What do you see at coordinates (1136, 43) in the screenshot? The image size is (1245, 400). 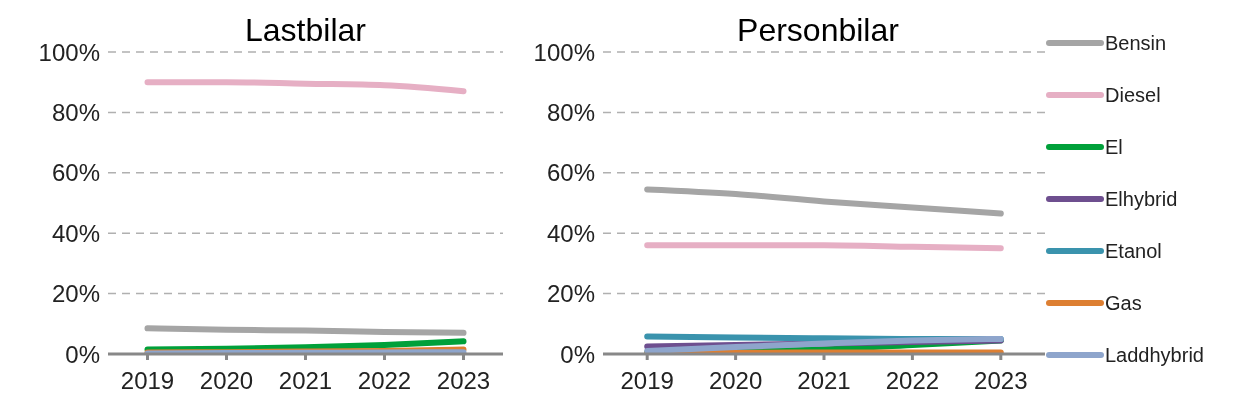 I see `legend-label: Bensin` at bounding box center [1136, 43].